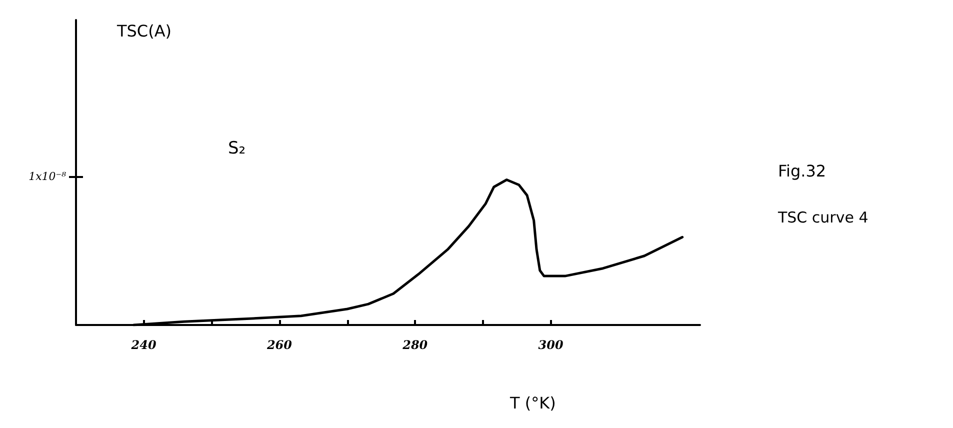 The image size is (953, 428). I want to click on x-tick-label: 300, so click(551, 345).